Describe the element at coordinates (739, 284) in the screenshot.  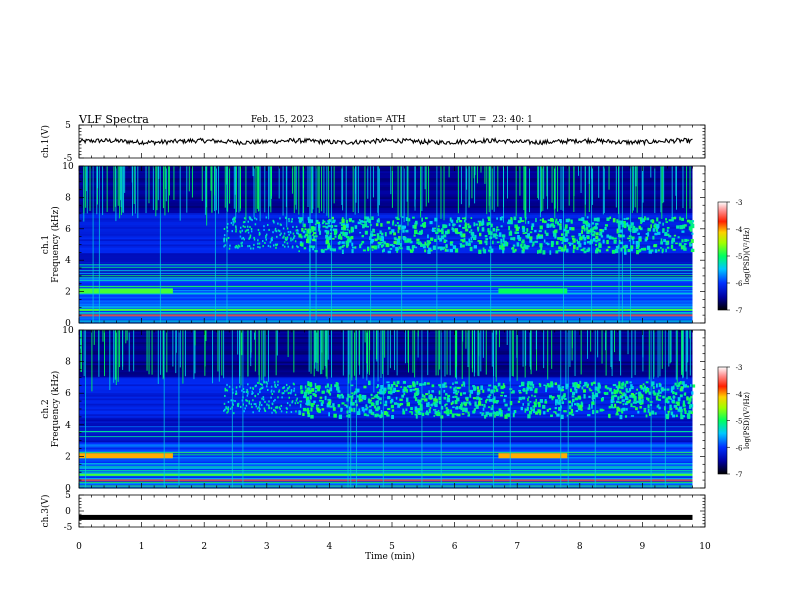
I see `colorbar-1-tick-label: -6` at that location.